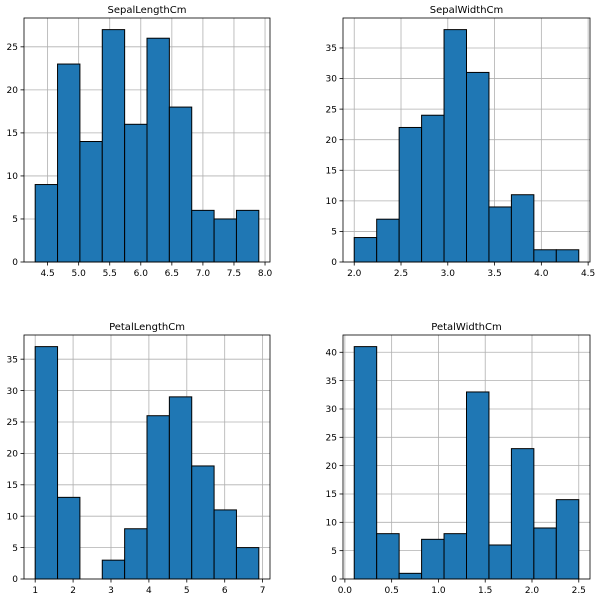 Image resolution: width=599 pixels, height=600 pixels. Describe the element at coordinates (187, 591) in the screenshot. I see `x-tick-label: 5` at that location.